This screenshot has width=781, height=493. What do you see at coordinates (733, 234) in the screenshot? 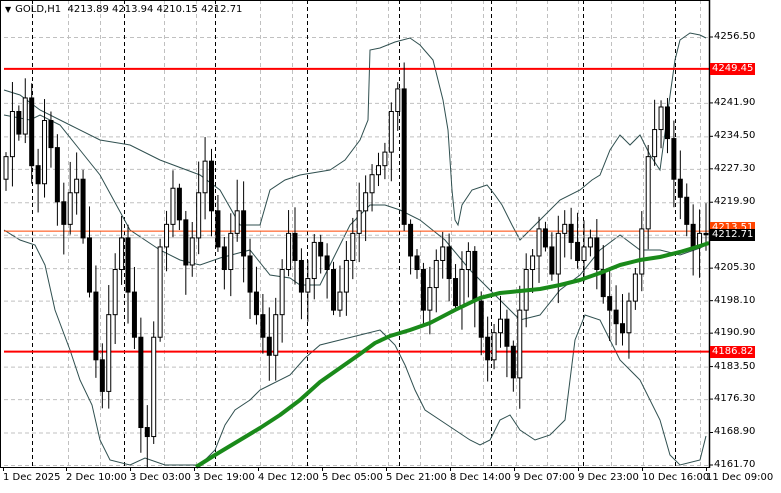
I see `current-price-label: 4212.71` at bounding box center [733, 234].